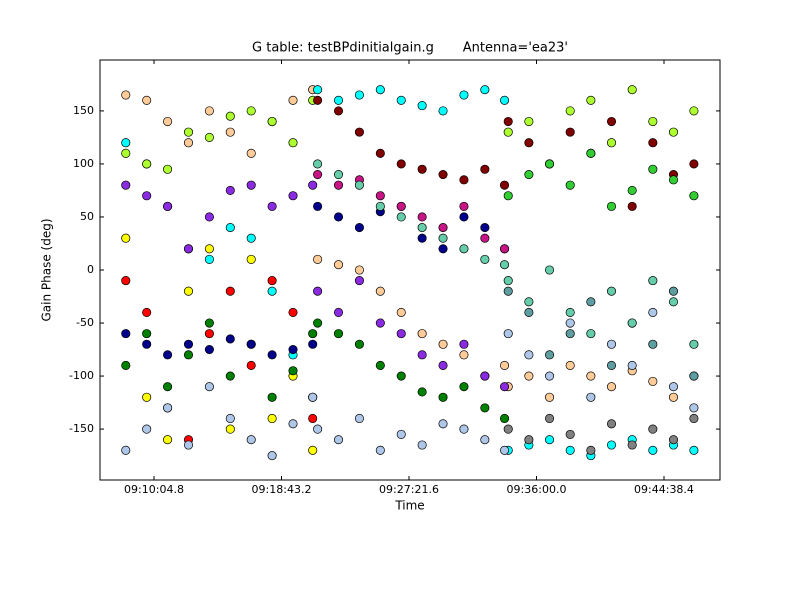  I want to click on y-tick-label: 50, so click(87, 216).